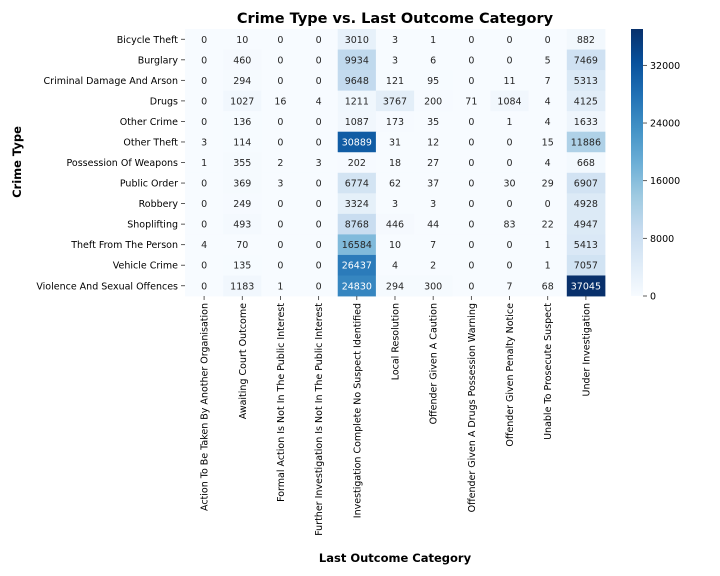  Describe the element at coordinates (107, 286) in the screenshot. I see `row-tick-label: Violence And Sexual Offences` at that location.